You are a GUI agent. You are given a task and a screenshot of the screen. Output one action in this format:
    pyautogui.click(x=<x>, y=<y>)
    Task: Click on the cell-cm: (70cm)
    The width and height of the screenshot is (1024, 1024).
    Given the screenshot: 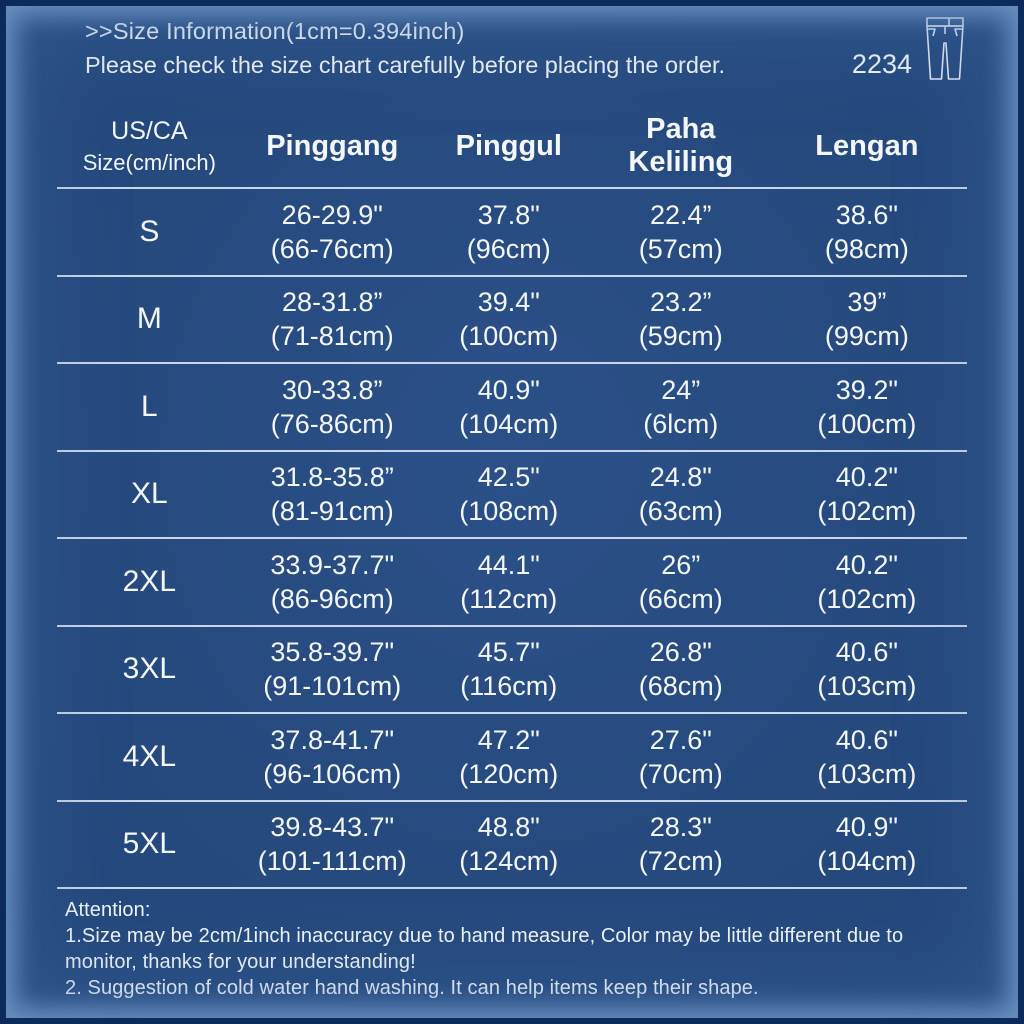 What is the action you would take?
    pyautogui.click(x=680, y=773)
    